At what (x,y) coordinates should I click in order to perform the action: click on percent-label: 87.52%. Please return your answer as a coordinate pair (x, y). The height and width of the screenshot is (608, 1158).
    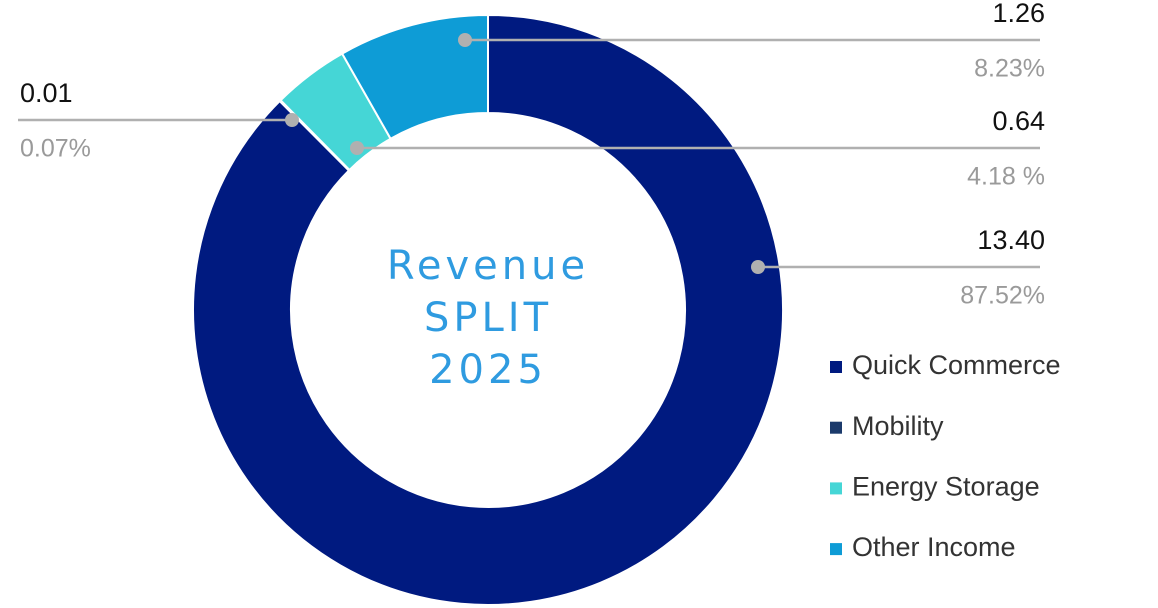
    Looking at the image, I should click on (1002, 296).